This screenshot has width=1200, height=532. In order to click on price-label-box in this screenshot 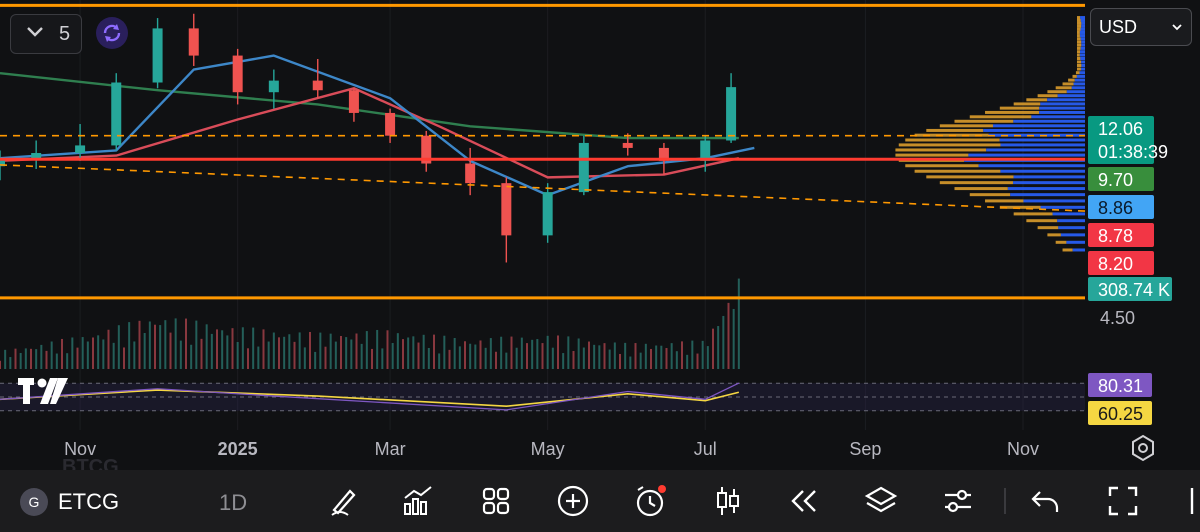, I will do `click(1121, 235)`.